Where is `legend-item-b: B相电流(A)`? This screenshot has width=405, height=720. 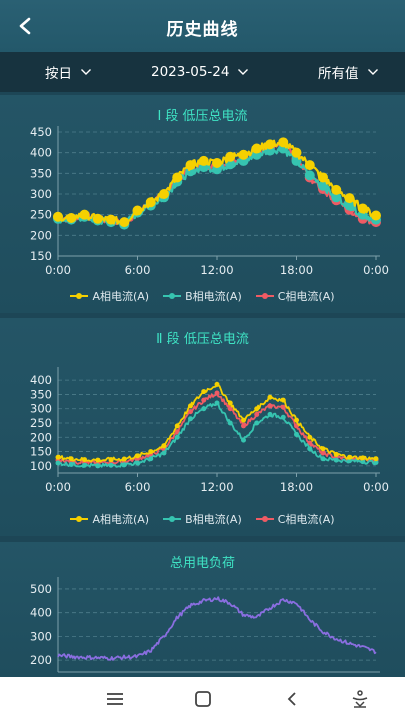
legend-item-b: B相电流(A) is located at coordinates (202, 296).